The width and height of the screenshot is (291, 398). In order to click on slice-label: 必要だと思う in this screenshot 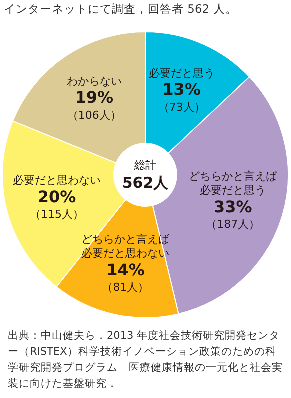, I will do `click(181, 73)`.